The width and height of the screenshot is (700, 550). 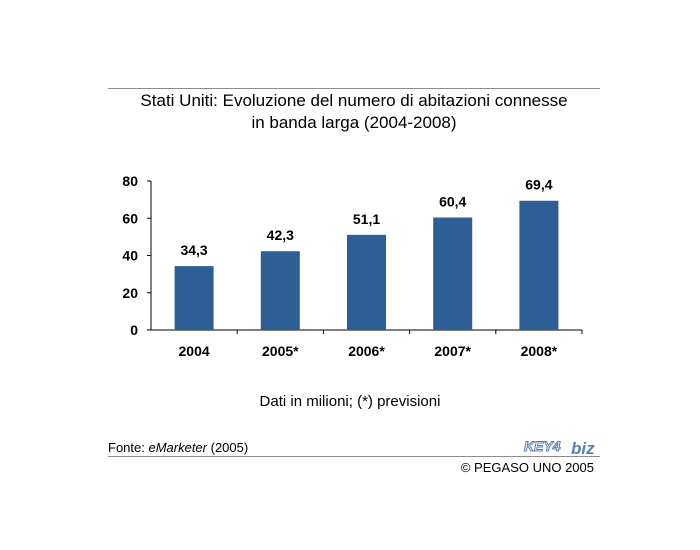 I want to click on logo-biz-text: biz, so click(x=583, y=448).